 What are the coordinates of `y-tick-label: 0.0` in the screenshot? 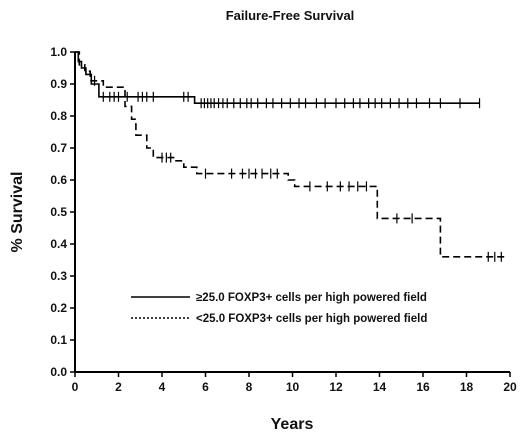 It's located at (58, 372).